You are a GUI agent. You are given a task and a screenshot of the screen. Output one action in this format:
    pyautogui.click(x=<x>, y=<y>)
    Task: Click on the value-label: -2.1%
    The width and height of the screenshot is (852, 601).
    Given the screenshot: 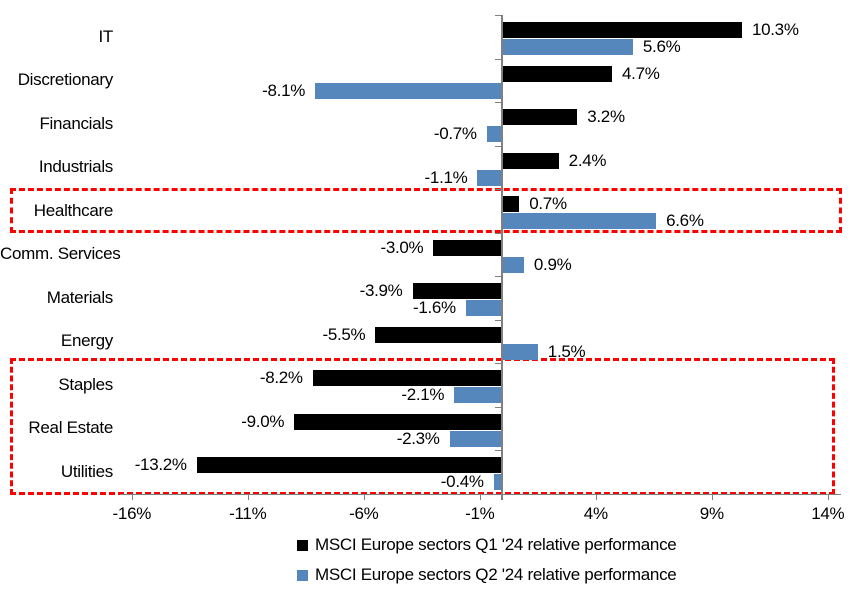 What is the action you would take?
    pyautogui.click(x=423, y=394)
    